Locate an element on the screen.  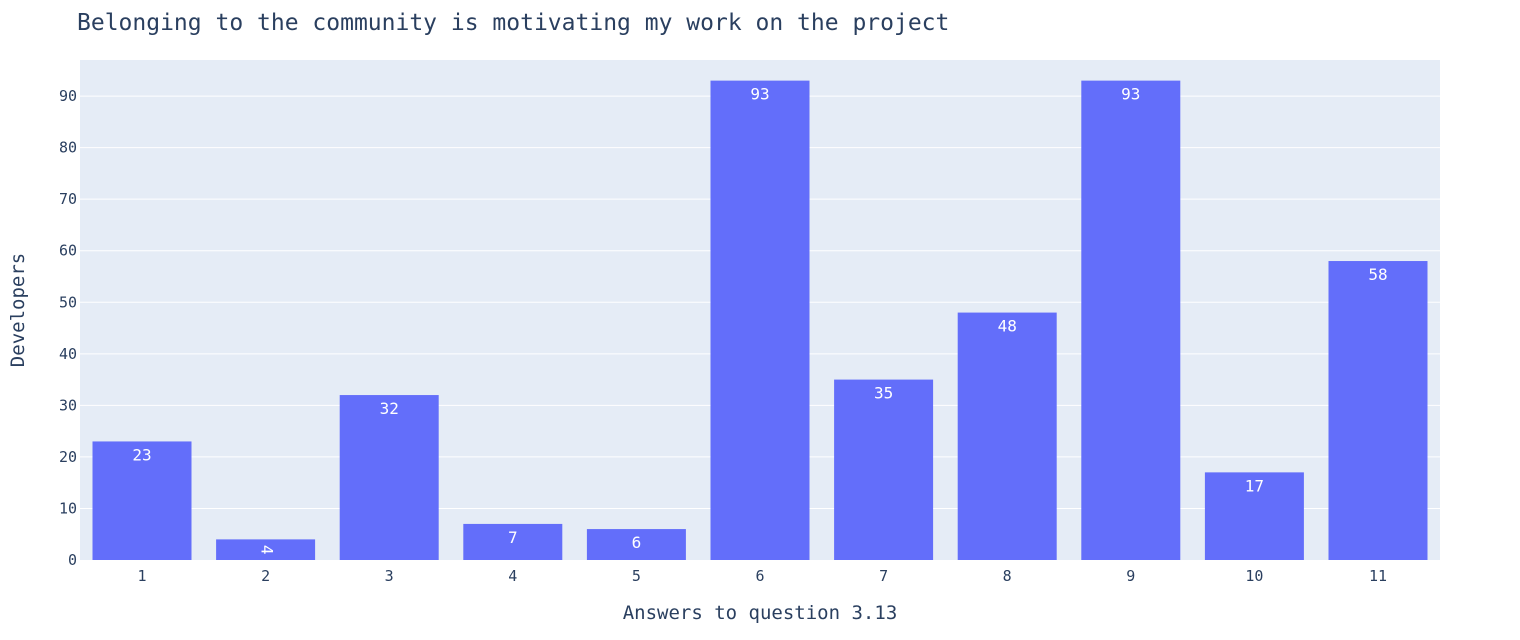
x-tick-label: 6 is located at coordinates (759, 576).